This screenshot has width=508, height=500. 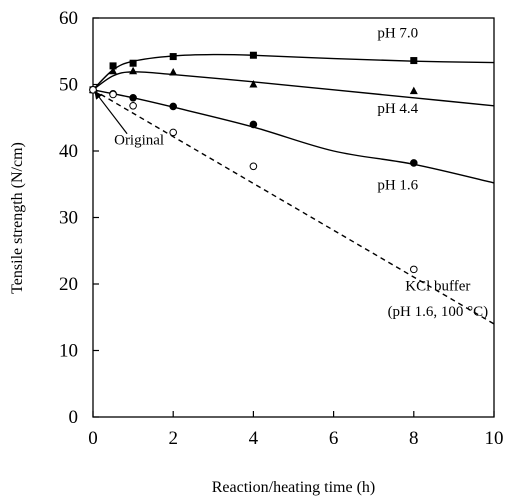 What do you see at coordinates (68, 85) in the screenshot?
I see `y-tick-label: 50` at bounding box center [68, 85].